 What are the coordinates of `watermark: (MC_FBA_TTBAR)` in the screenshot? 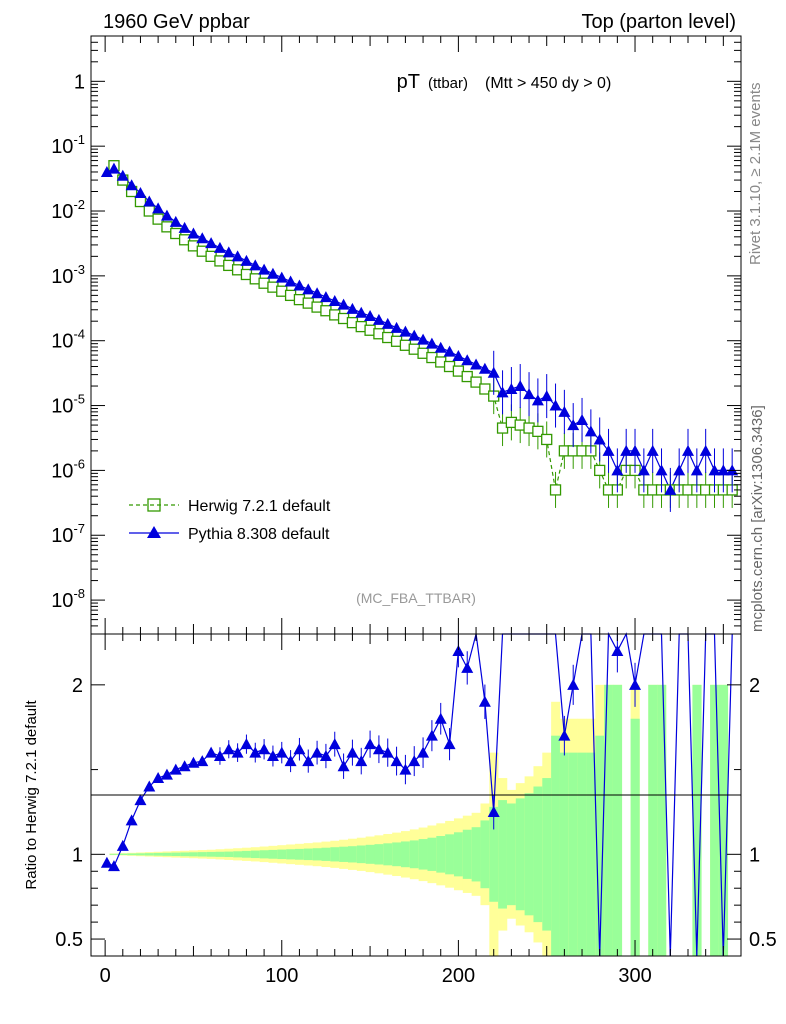 It's located at (416, 598).